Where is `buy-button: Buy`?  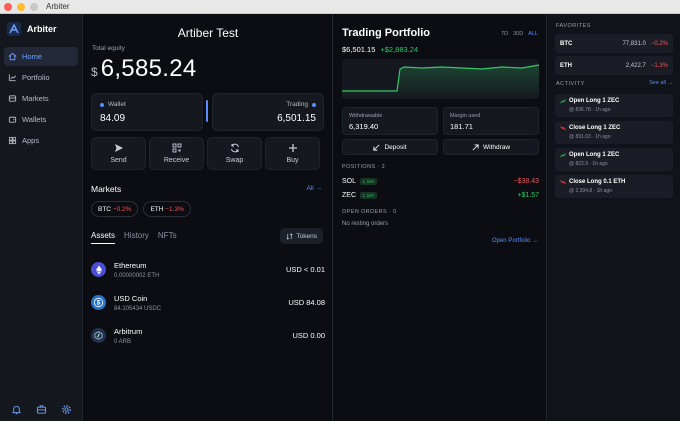 buy-button: Buy is located at coordinates (292, 153).